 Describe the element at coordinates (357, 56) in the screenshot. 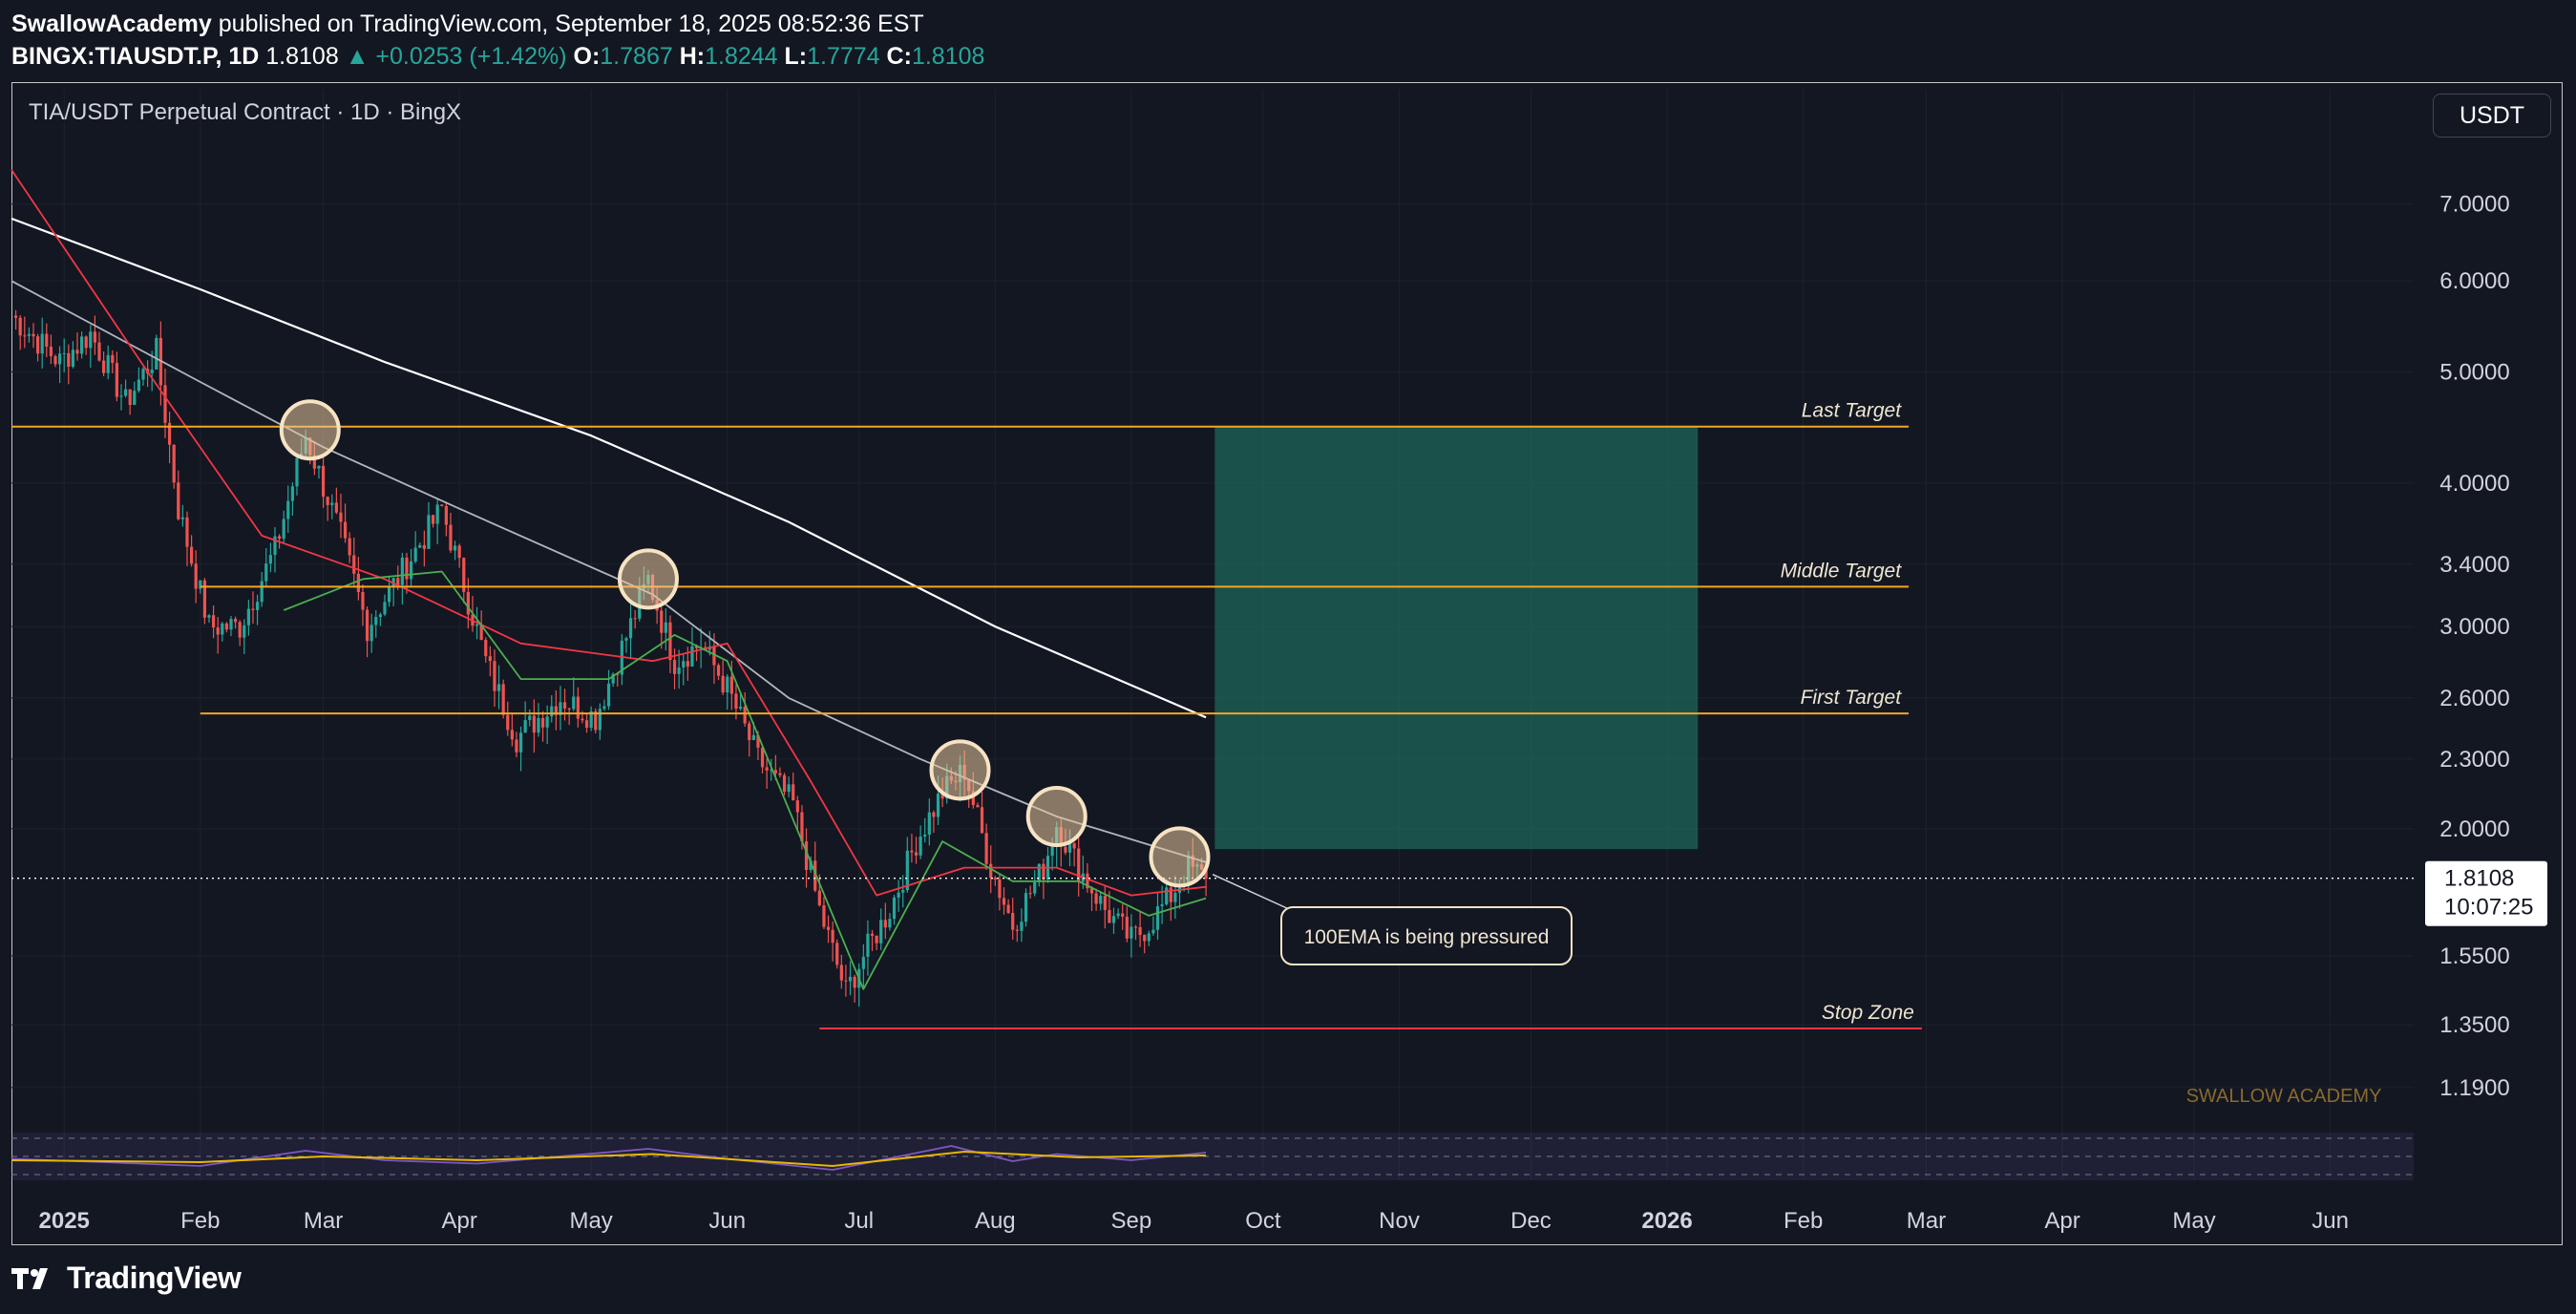

I see `up-triangle-icon: ▲` at that location.